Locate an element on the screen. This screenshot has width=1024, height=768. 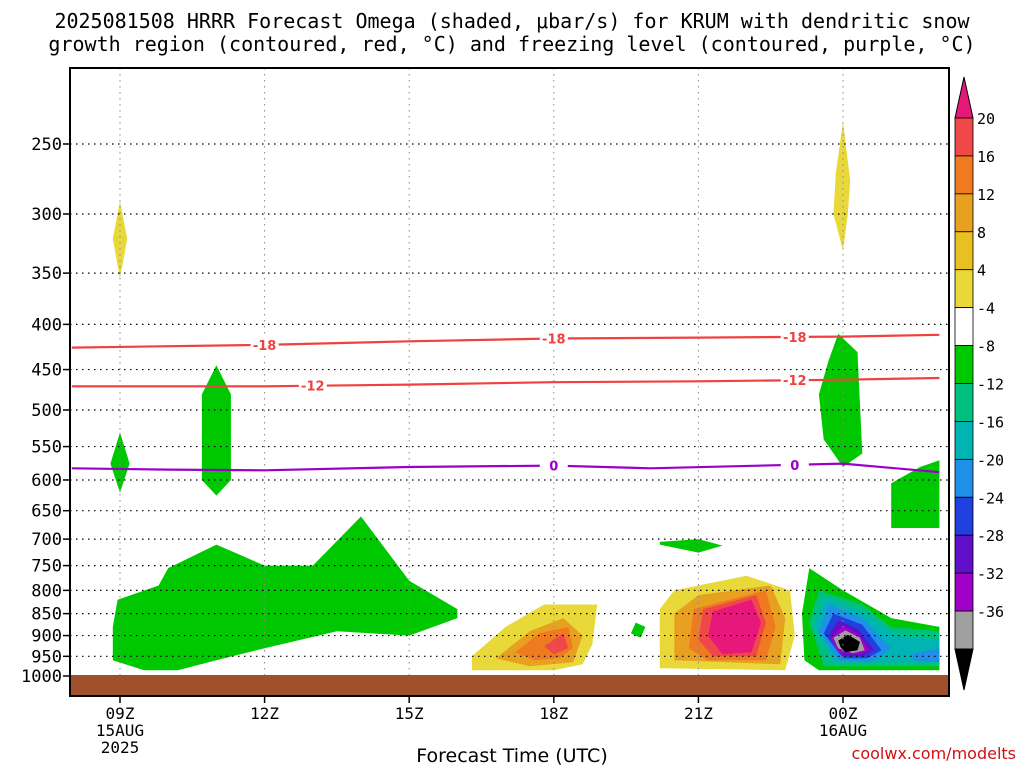
x-tick-label-18Z: 18Z is located at coordinates (553, 713).